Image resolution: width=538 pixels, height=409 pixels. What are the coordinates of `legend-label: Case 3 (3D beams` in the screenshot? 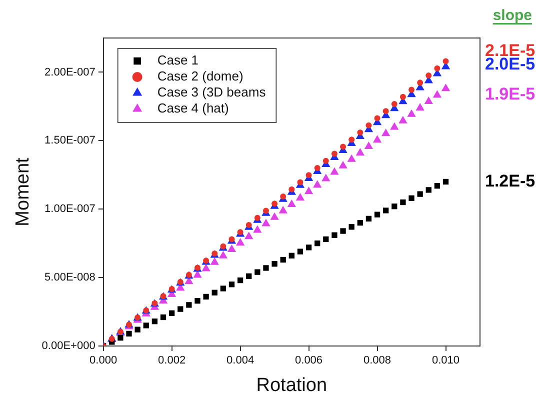 It's located at (211, 92).